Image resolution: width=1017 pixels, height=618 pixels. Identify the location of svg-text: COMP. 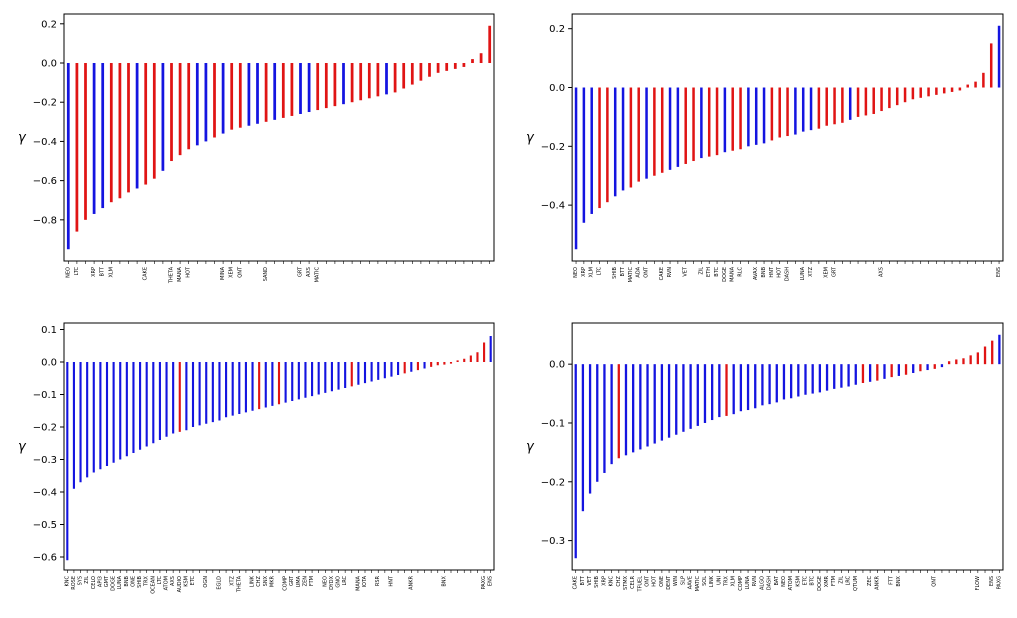
(741, 583).